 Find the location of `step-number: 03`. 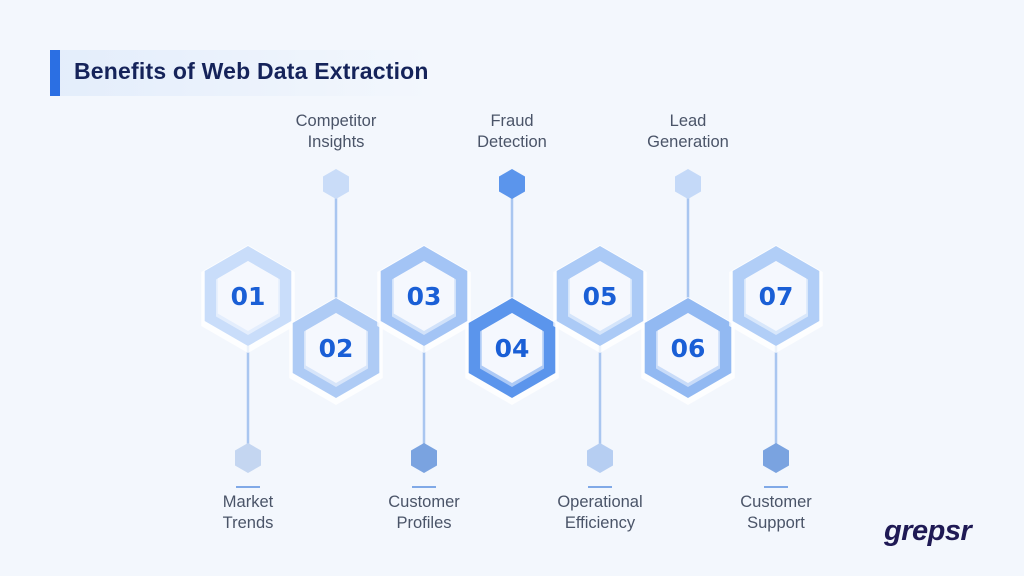

step-number: 03 is located at coordinates (424, 296).